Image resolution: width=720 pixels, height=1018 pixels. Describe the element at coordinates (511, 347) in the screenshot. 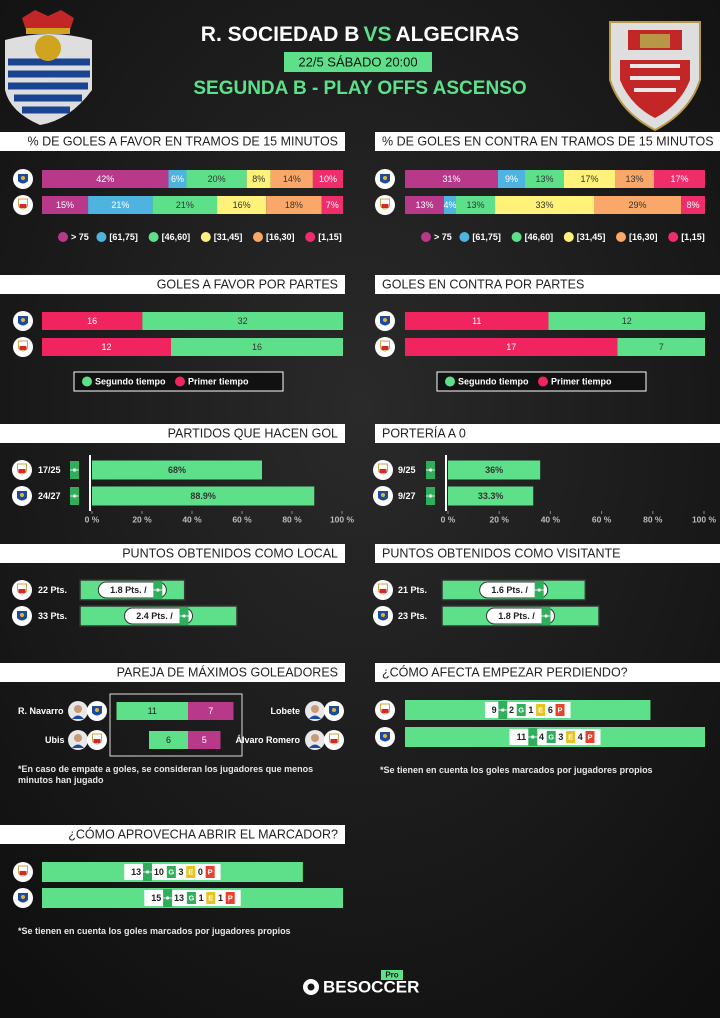

I see `value-label: 17` at that location.